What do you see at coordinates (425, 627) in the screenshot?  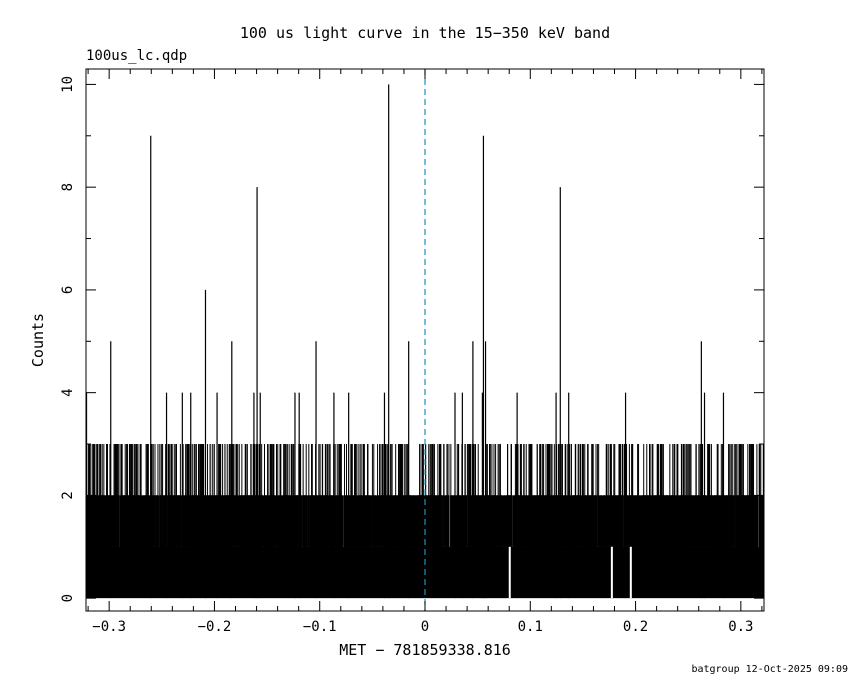 I see `x-tick-label: 0` at bounding box center [425, 627].